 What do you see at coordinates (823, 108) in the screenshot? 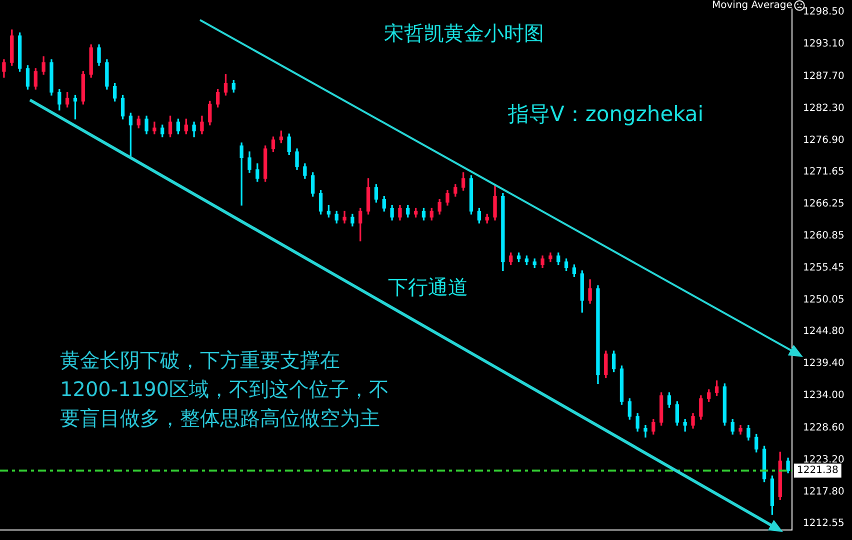
I see `y-tick-label: 1282.30` at bounding box center [823, 108].